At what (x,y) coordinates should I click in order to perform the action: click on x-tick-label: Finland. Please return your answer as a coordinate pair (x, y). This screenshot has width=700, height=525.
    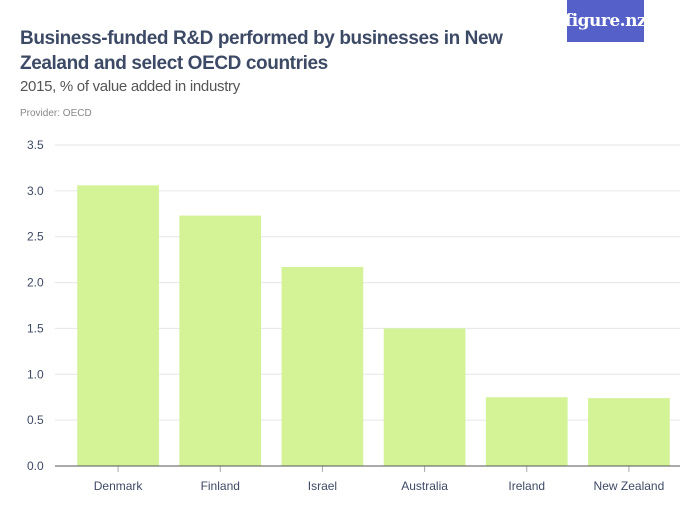
    Looking at the image, I should click on (220, 486).